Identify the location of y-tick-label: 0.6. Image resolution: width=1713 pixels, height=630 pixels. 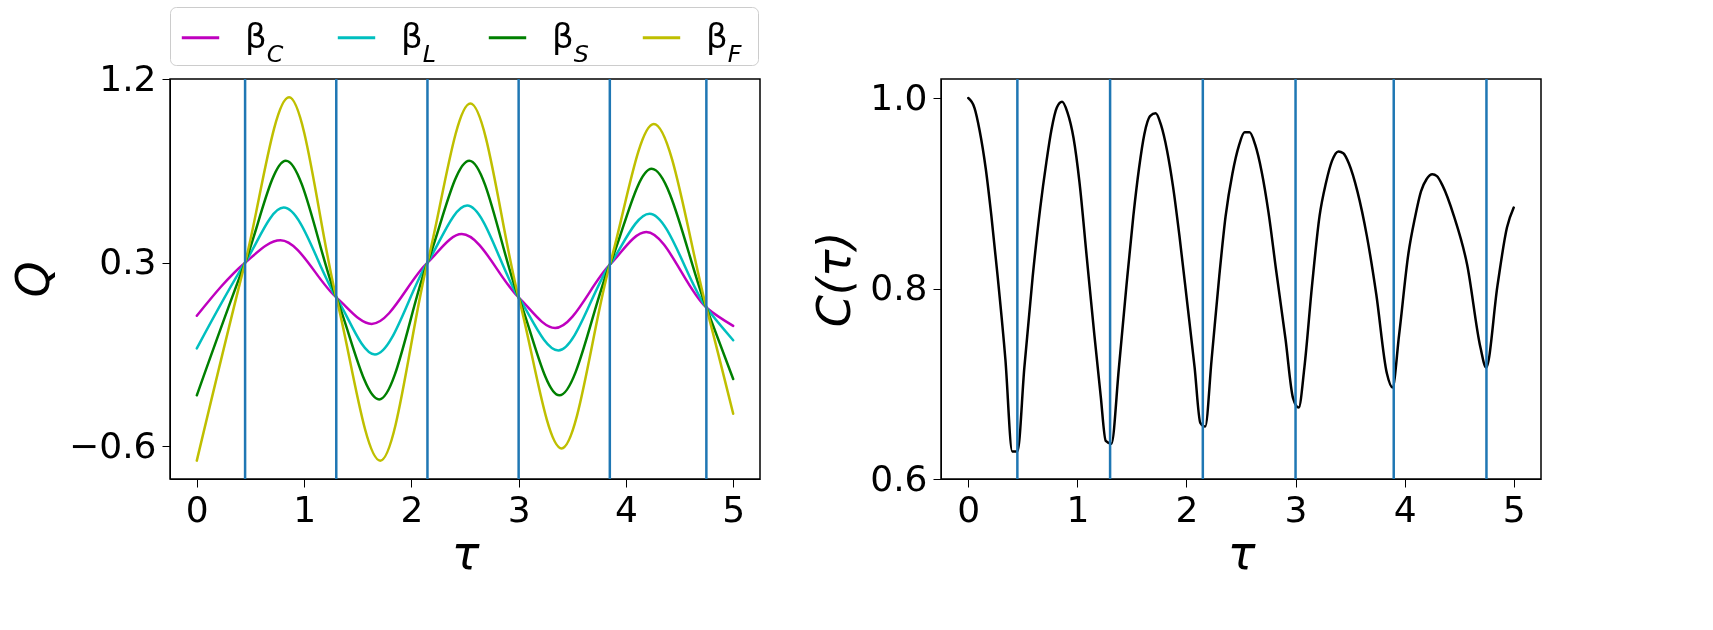
(899, 478).